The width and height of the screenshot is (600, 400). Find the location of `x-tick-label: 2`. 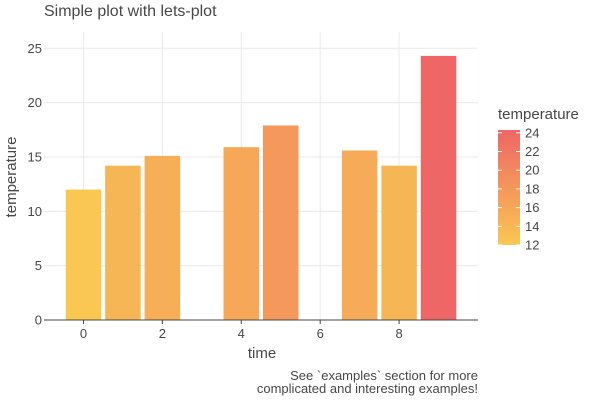

x-tick-label: 2 is located at coordinates (162, 333).